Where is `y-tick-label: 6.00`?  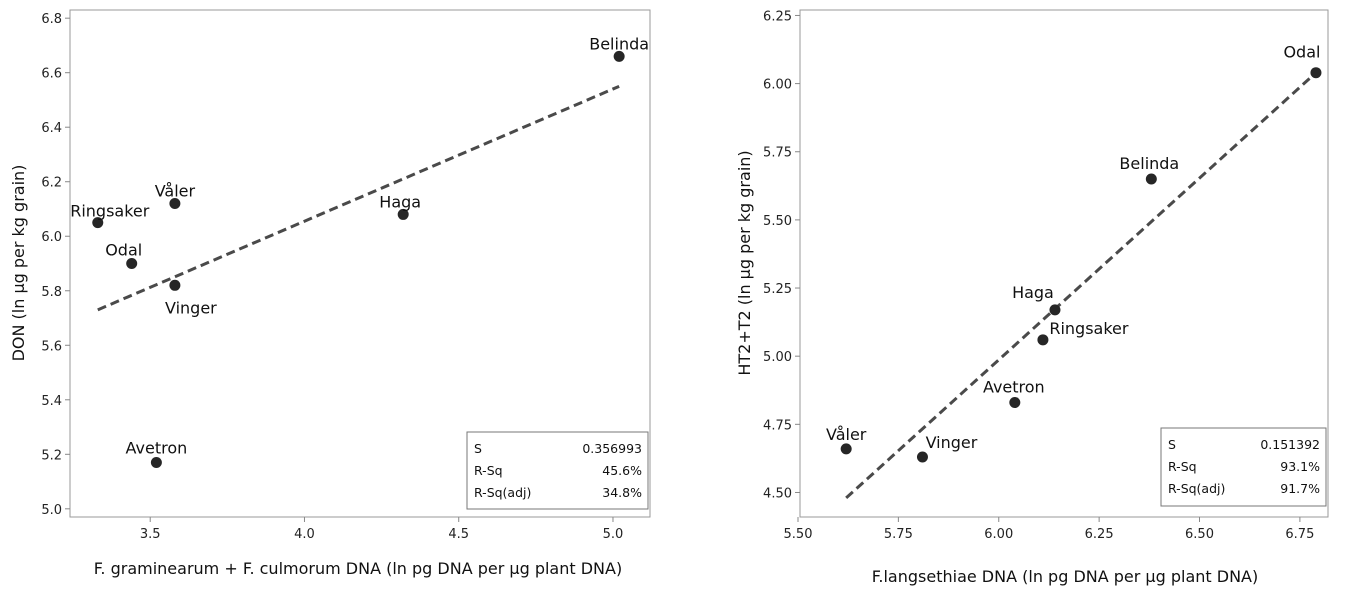 y-tick-label: 6.00 is located at coordinates (777, 85).